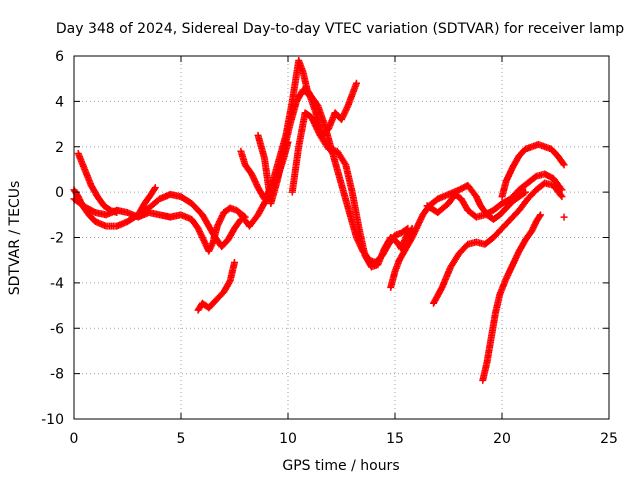  What do you see at coordinates (502, 439) in the screenshot?
I see `x-tick-label: 20` at bounding box center [502, 439].